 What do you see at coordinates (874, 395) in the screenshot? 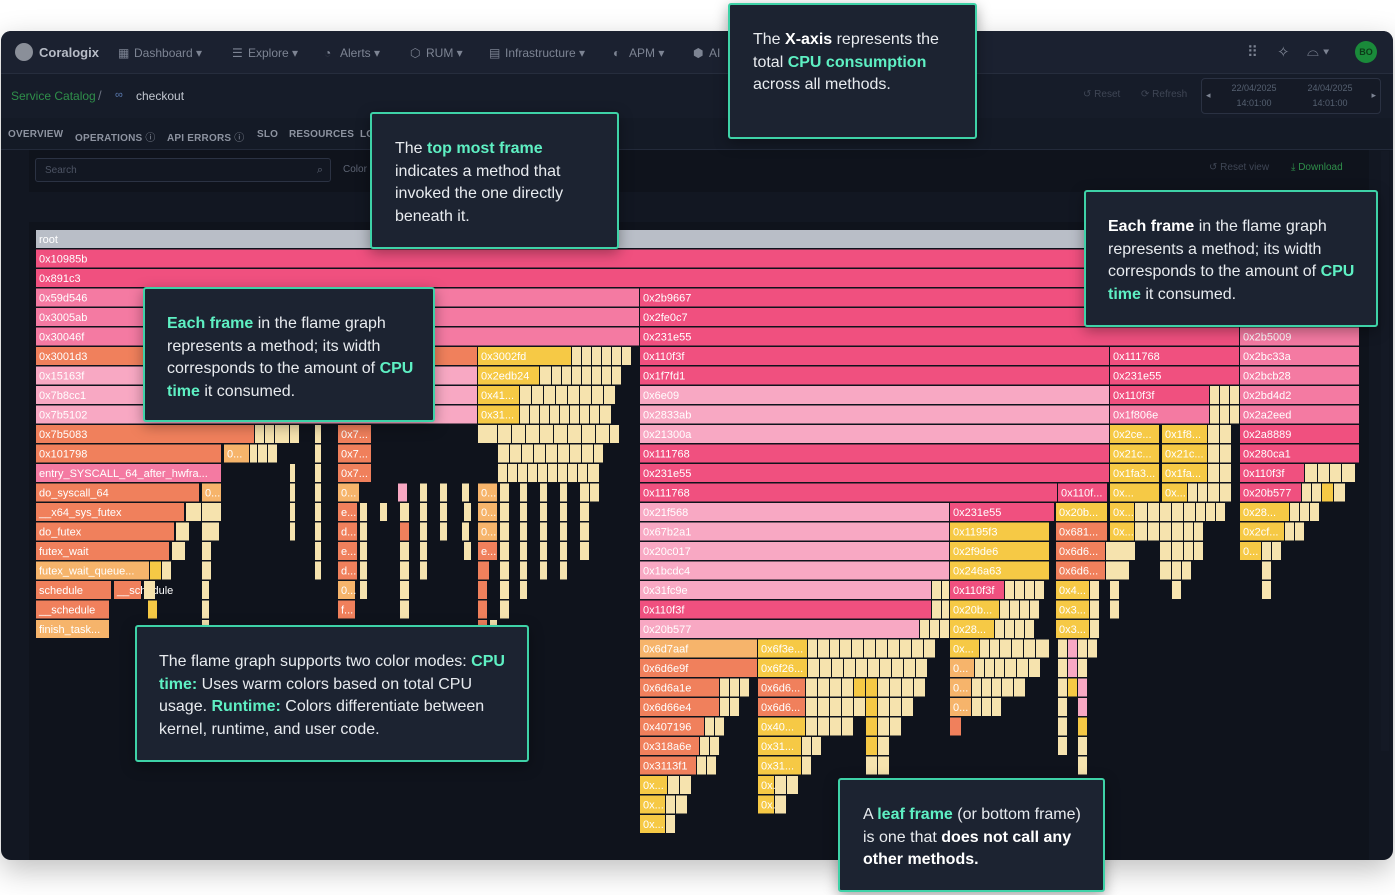
I see `flame-frame: 0x6e09` at bounding box center [874, 395].